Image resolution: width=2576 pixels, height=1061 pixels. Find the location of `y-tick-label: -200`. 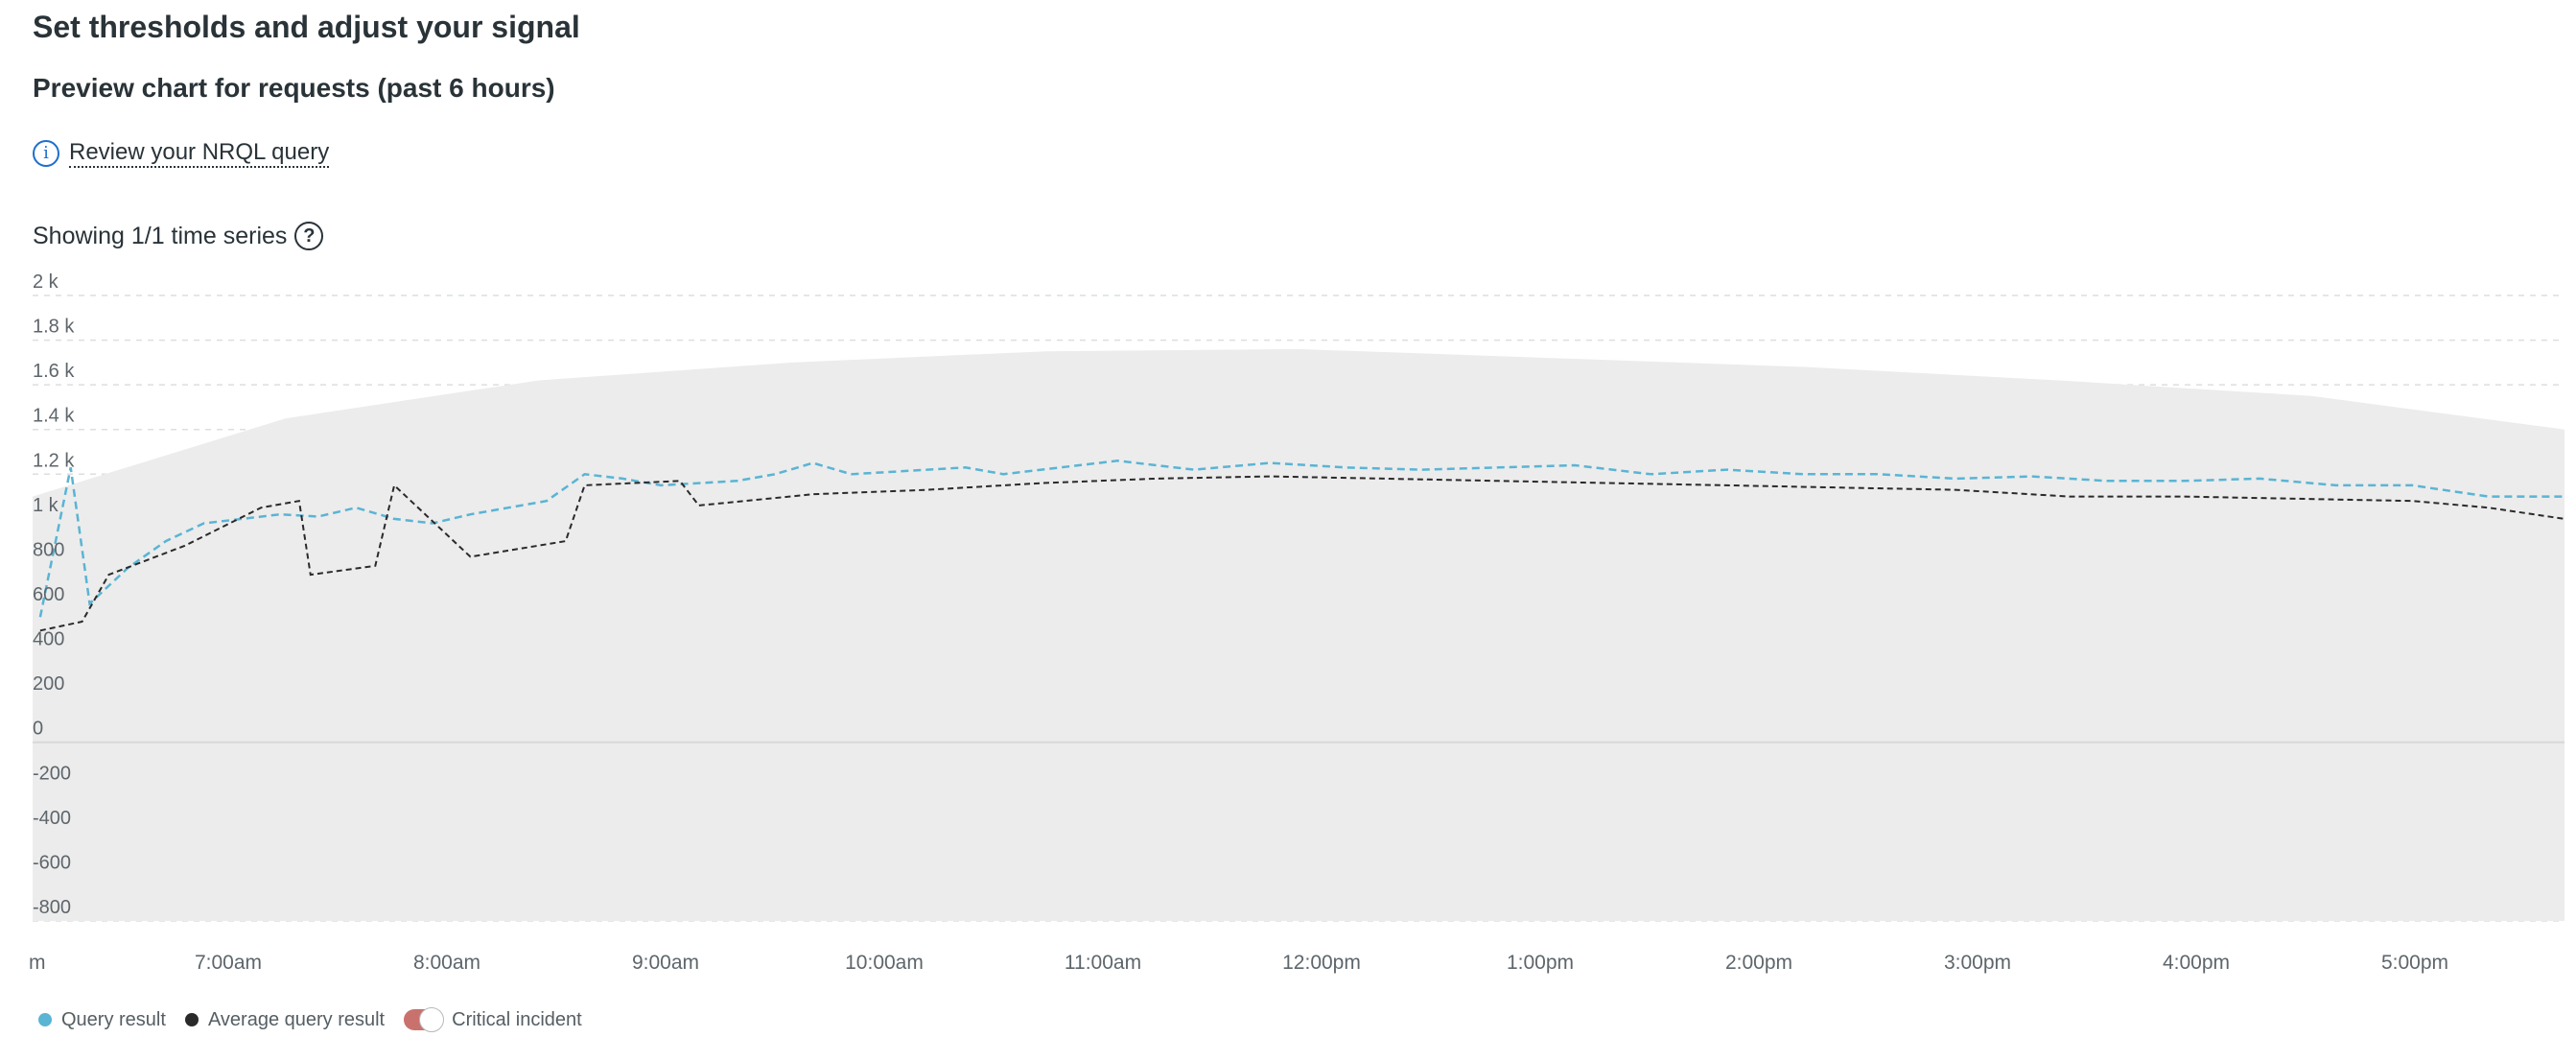

y-tick-label: -200 is located at coordinates (52, 773).